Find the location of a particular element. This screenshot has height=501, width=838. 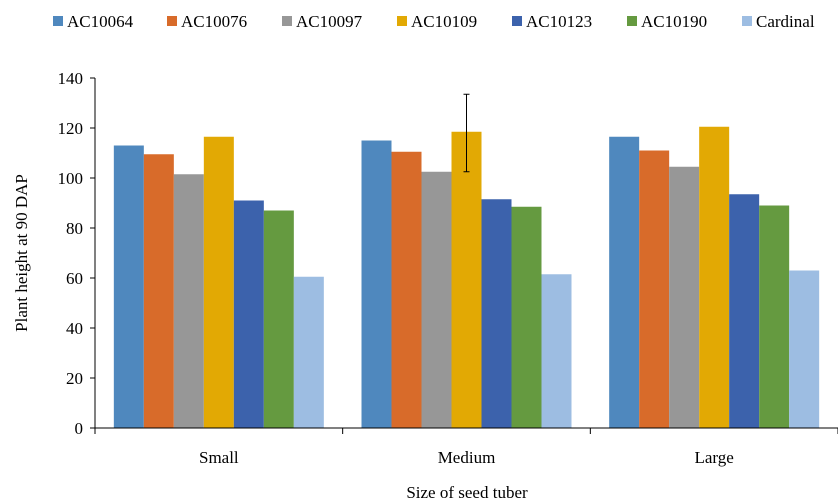

bar-ac10076-medium is located at coordinates (406, 289).